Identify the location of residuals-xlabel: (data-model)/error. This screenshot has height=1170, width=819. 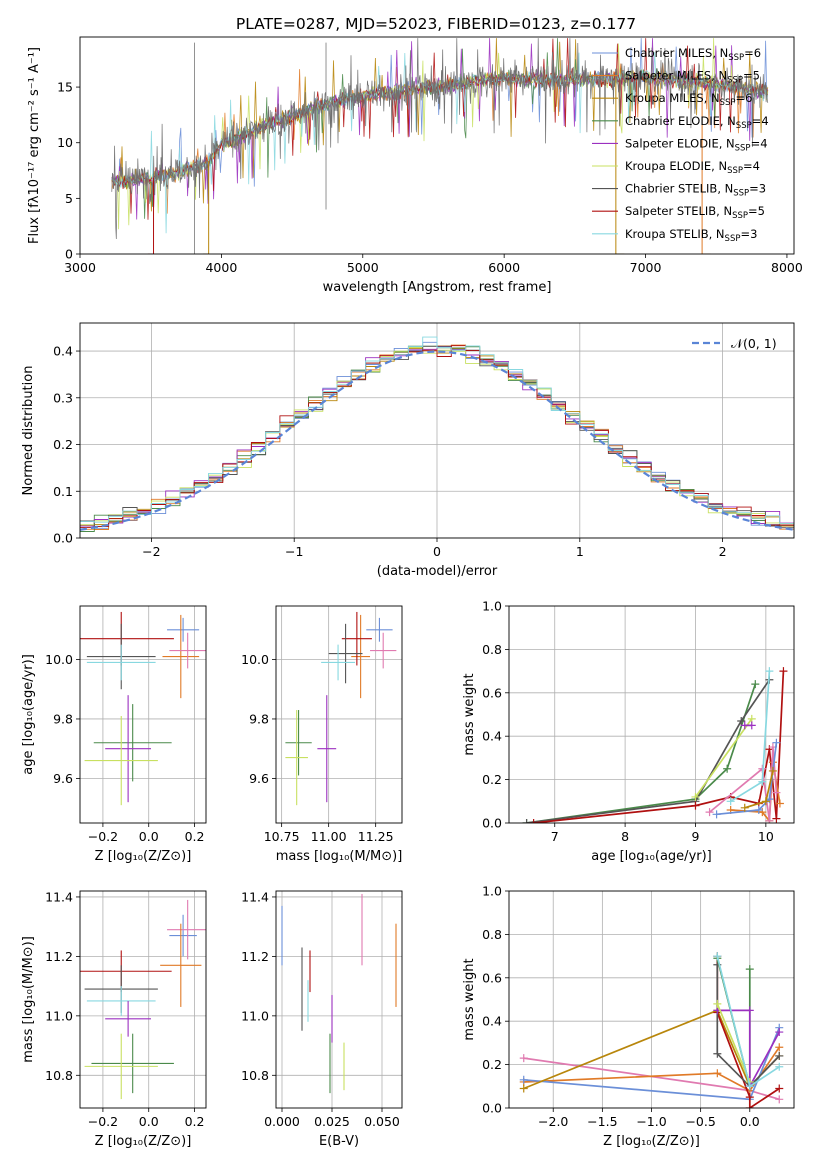
(437, 571).